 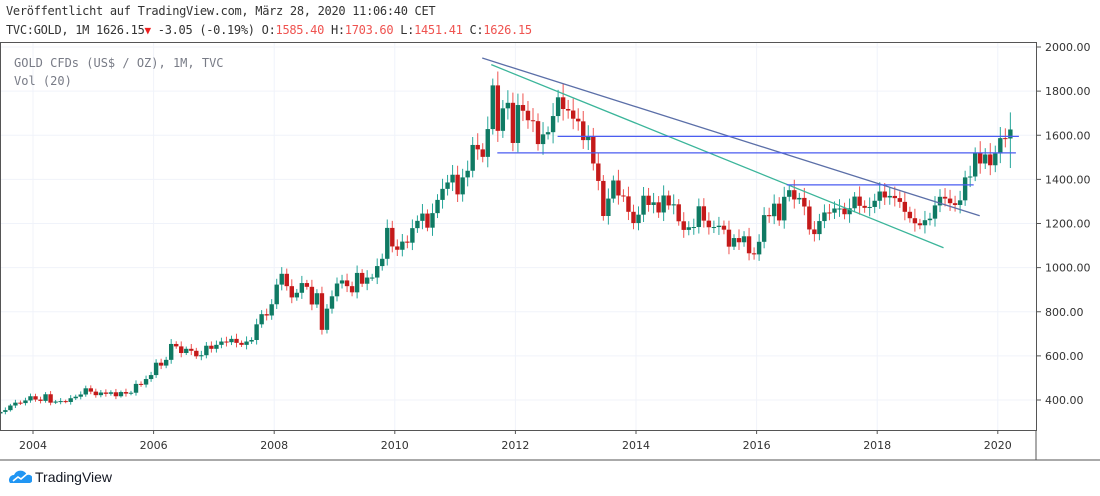 What do you see at coordinates (1064, 400) in the screenshot?
I see `y-tick-label: 400.00` at bounding box center [1064, 400].